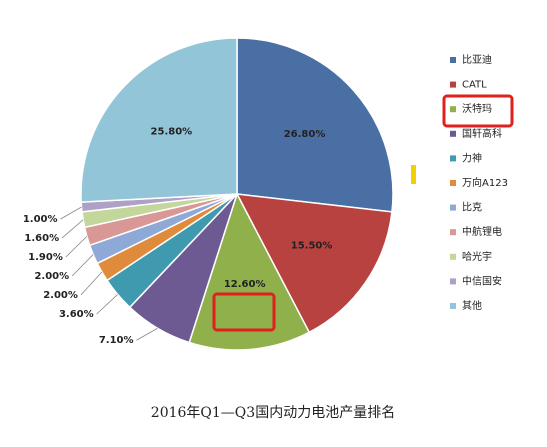  What do you see at coordinates (477, 256) in the screenshot?
I see `legend-label: 哈光宇` at bounding box center [477, 256].